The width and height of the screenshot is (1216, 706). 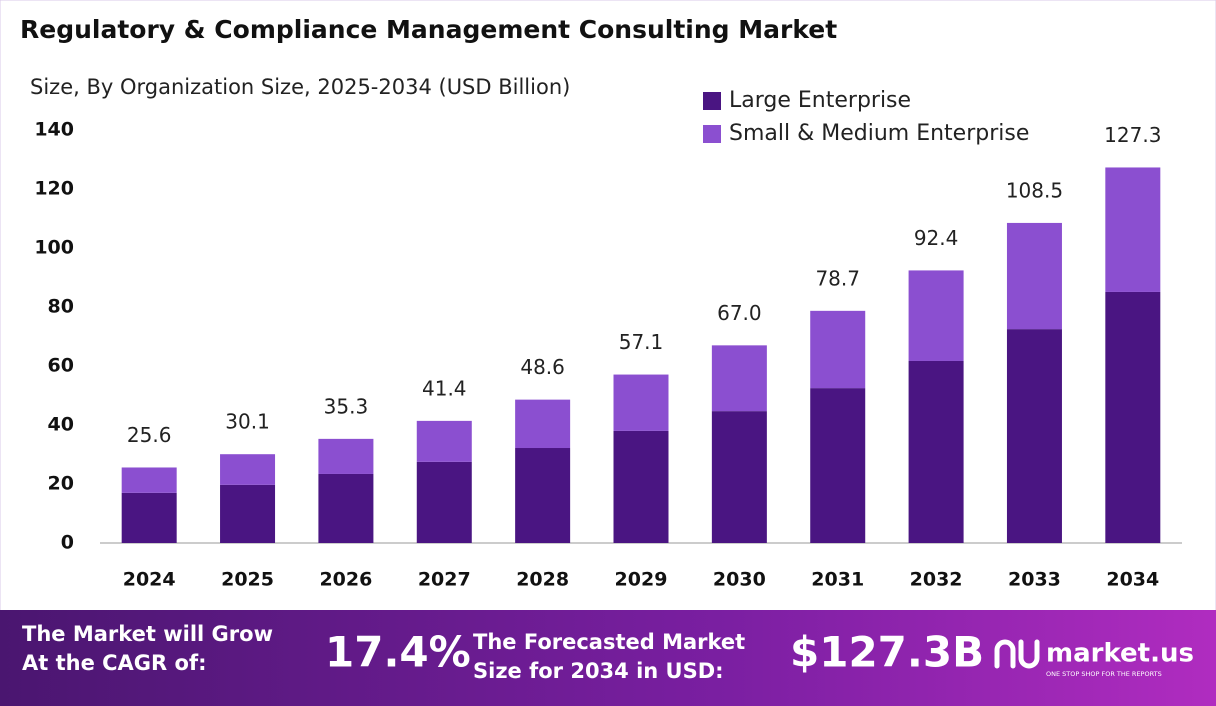 I want to click on brand-logo, so click(x=1017, y=654).